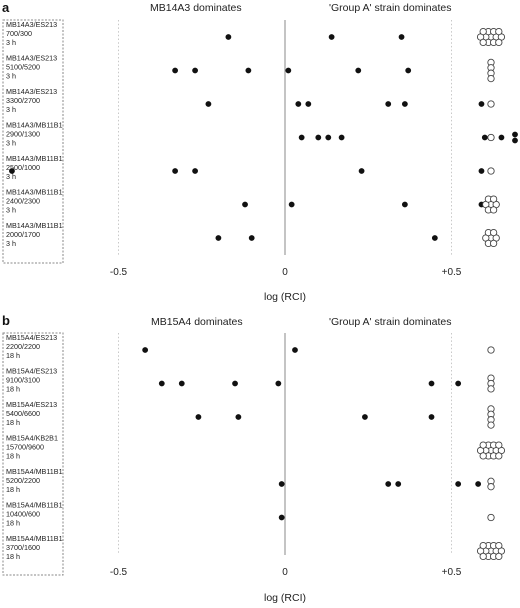  What do you see at coordinates (23, 234) in the screenshot?
I see `row-label-a-6-1: 2000/1700` at bounding box center [23, 234].